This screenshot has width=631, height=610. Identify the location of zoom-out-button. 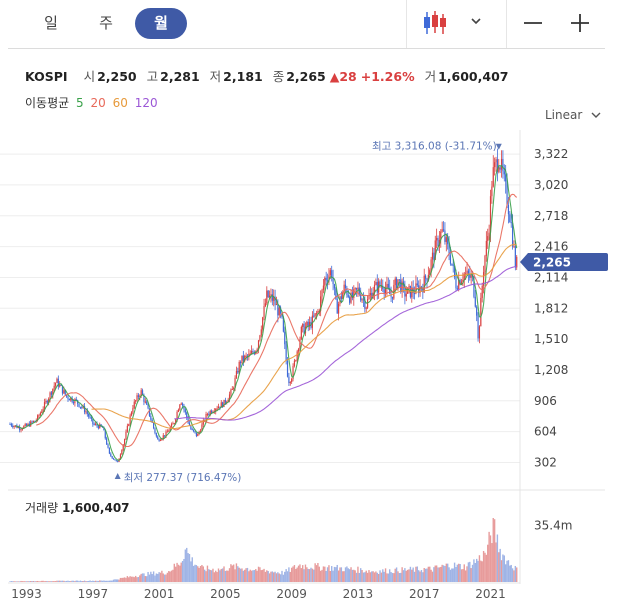
(533, 23).